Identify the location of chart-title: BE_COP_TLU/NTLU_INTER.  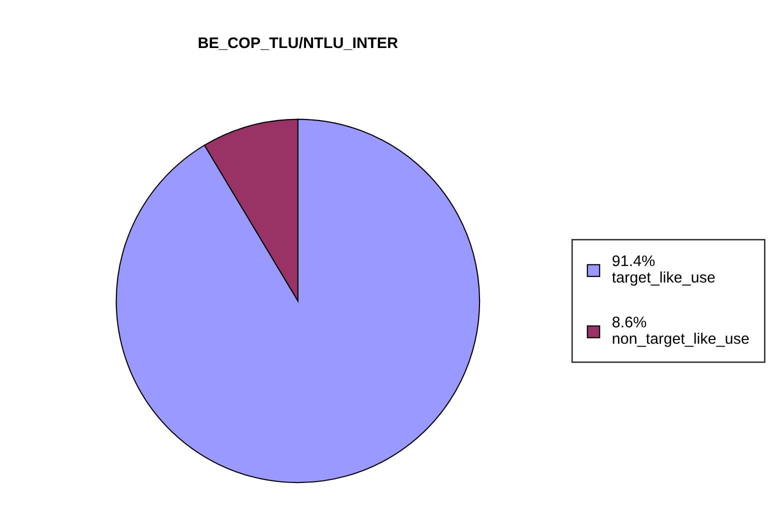
(298, 43).